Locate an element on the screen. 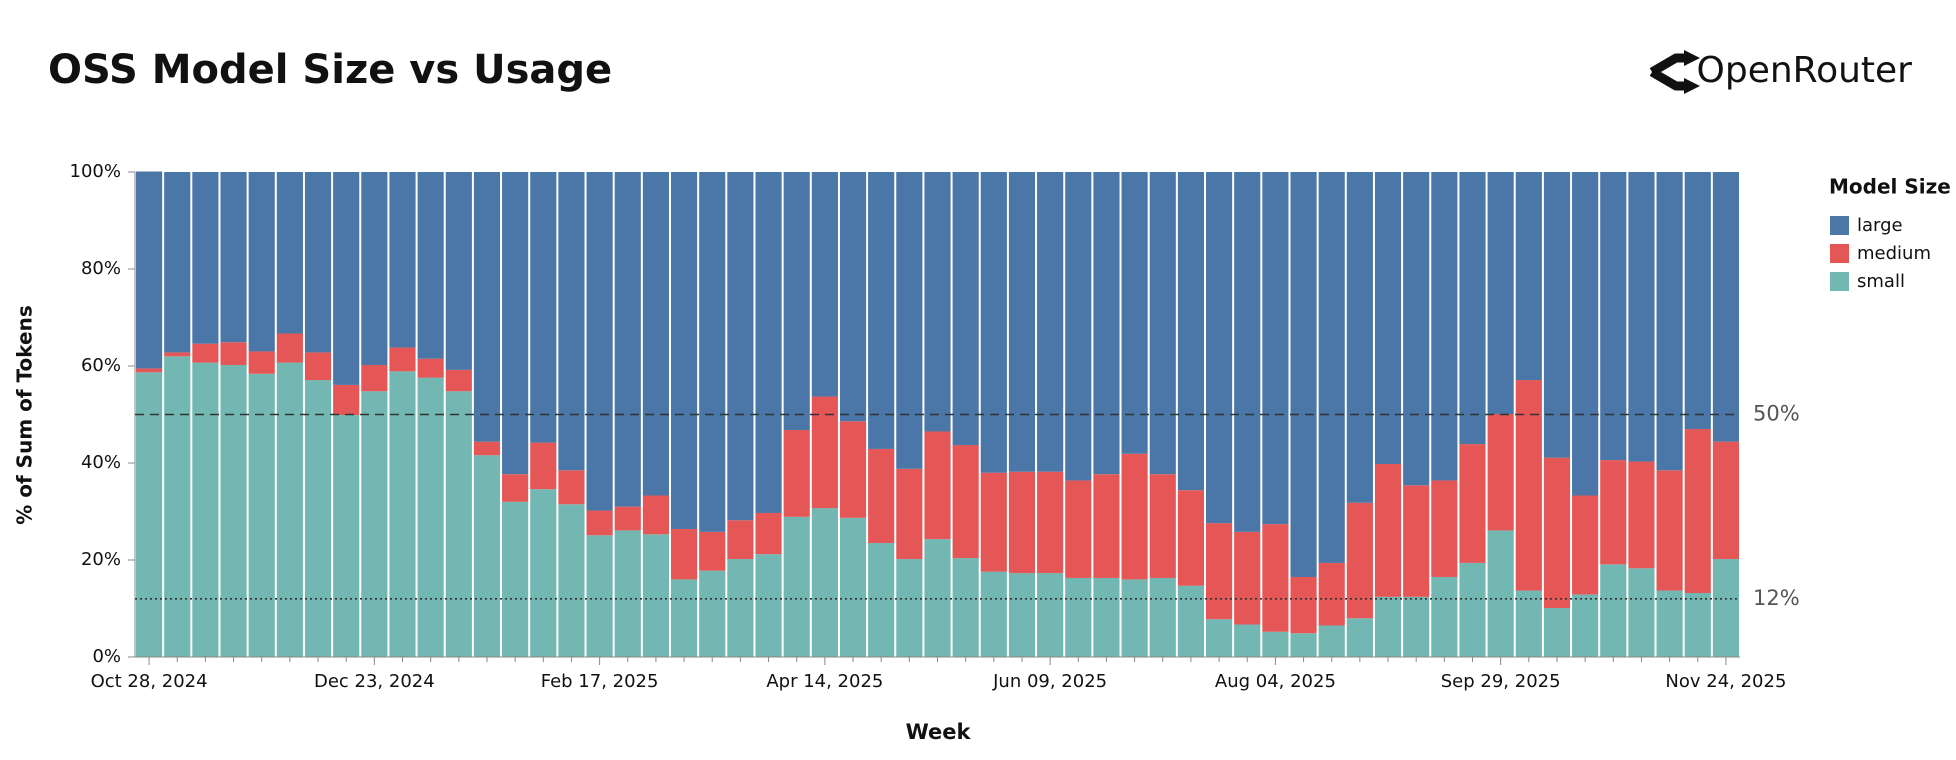 The width and height of the screenshot is (1956, 760). legend-label: large is located at coordinates (1880, 225).